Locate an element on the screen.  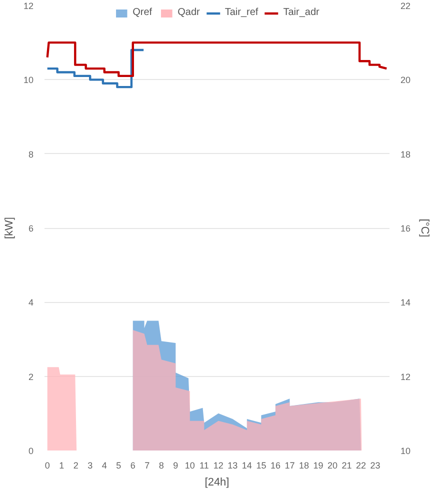
y2-axis-title: [°C] is located at coordinates (424, 228).